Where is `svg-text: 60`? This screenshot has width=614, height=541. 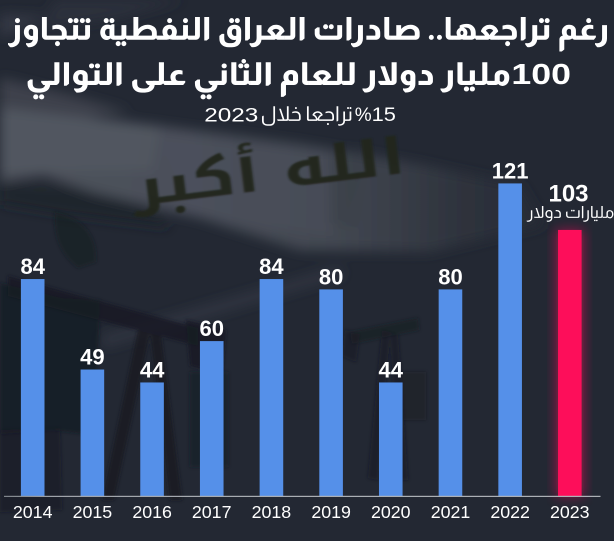 svg-text: 60 is located at coordinates (211, 328).